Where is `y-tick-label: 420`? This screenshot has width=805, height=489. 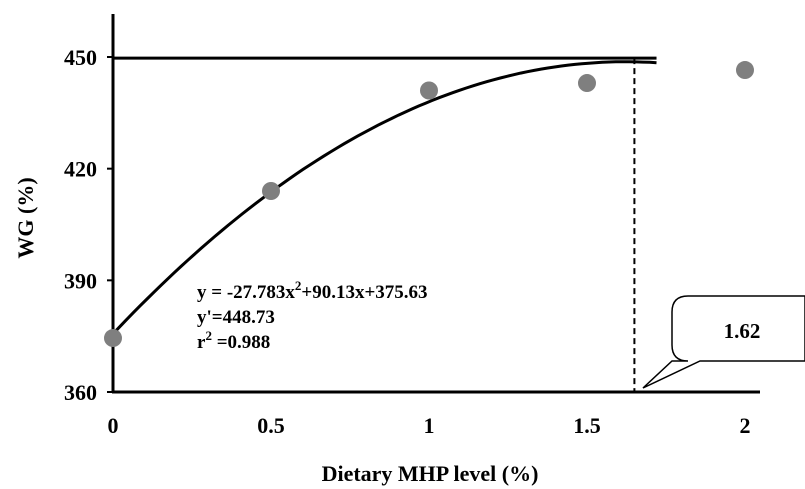
y-tick-label: 420 is located at coordinates (80, 169).